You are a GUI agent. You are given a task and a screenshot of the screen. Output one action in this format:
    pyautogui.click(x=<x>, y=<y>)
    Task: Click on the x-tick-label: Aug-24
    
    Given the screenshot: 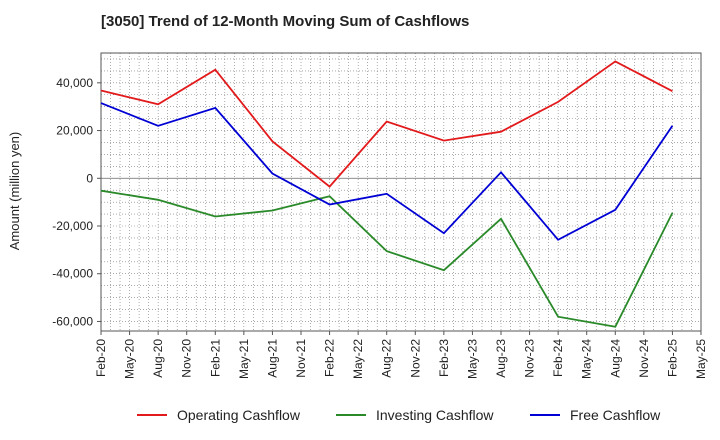 What is the action you would take?
    pyautogui.click(x=615, y=358)
    